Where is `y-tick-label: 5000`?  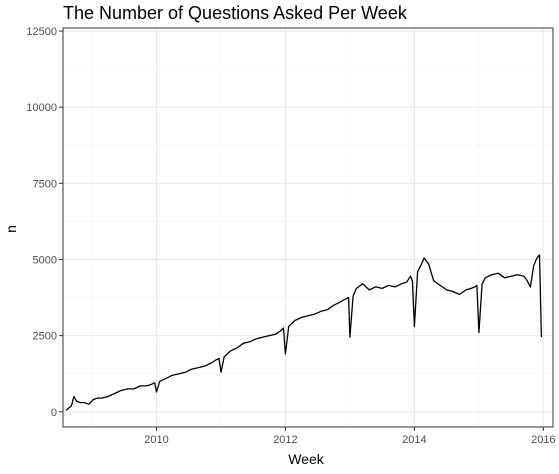
y-tick-label: 5000 is located at coordinates (45, 260).